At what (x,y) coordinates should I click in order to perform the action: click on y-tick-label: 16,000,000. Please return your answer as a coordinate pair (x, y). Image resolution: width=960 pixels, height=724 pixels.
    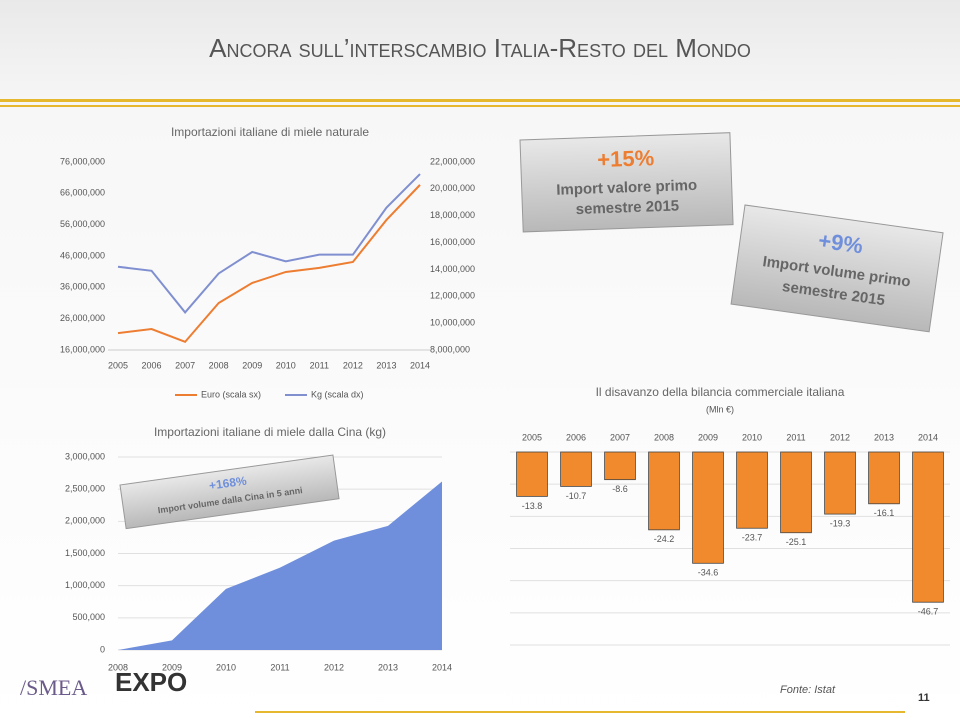
    Looking at the image, I should click on (82, 349).